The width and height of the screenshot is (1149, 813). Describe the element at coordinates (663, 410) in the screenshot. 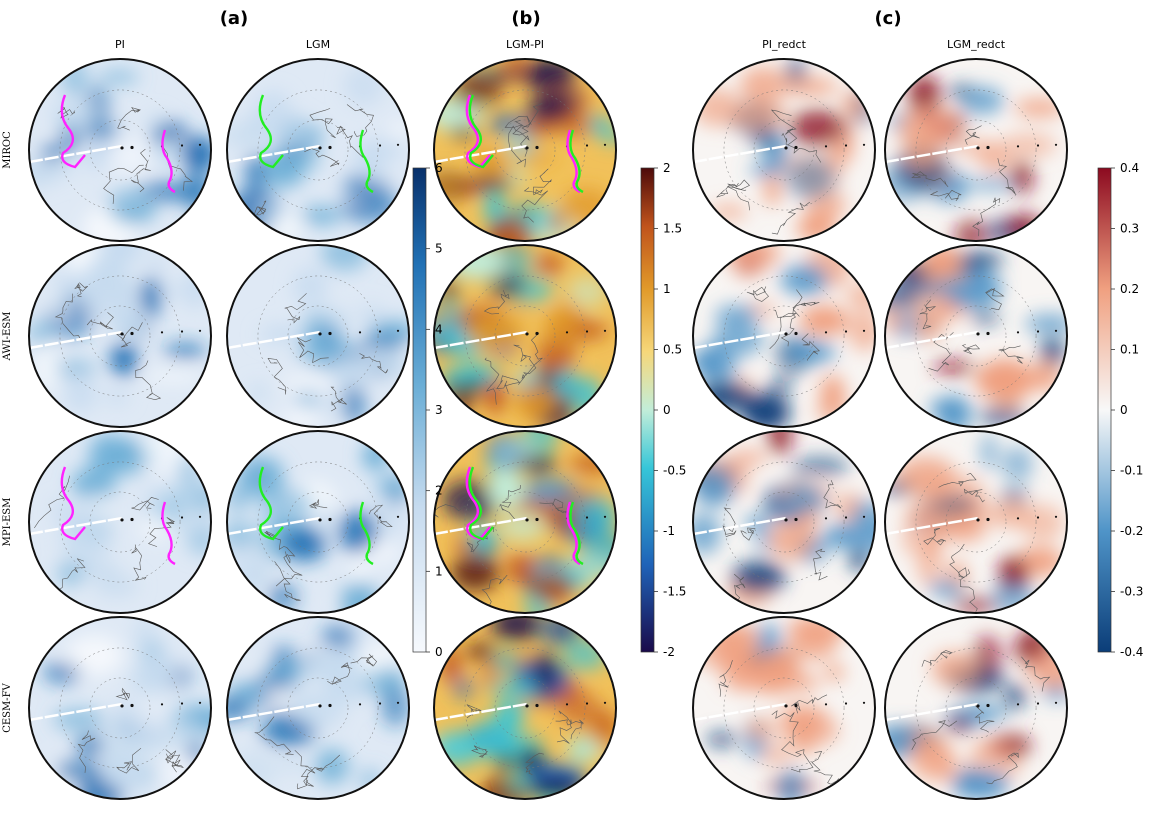

I see `colorbar-b: -2 -1.5 -1 -0.5 0 0.5 1 1.5 2` at that location.